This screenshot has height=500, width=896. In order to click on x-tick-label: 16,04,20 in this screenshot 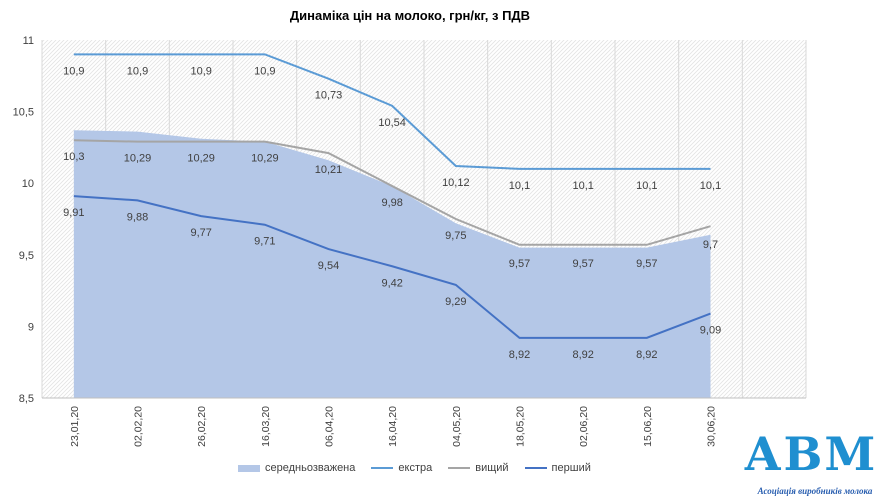, I will do `click(393, 426)`.